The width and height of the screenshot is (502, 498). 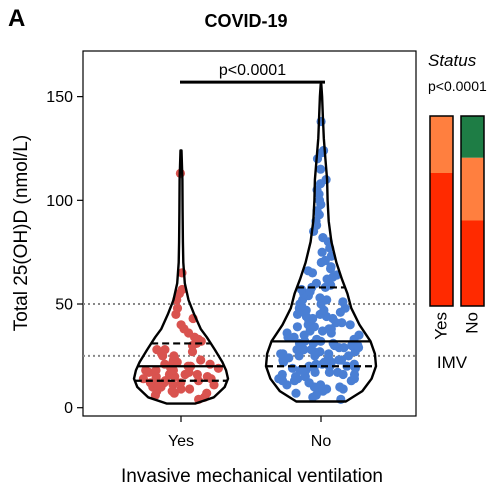 I want to click on y-tick-label: 0, so click(x=68, y=408).